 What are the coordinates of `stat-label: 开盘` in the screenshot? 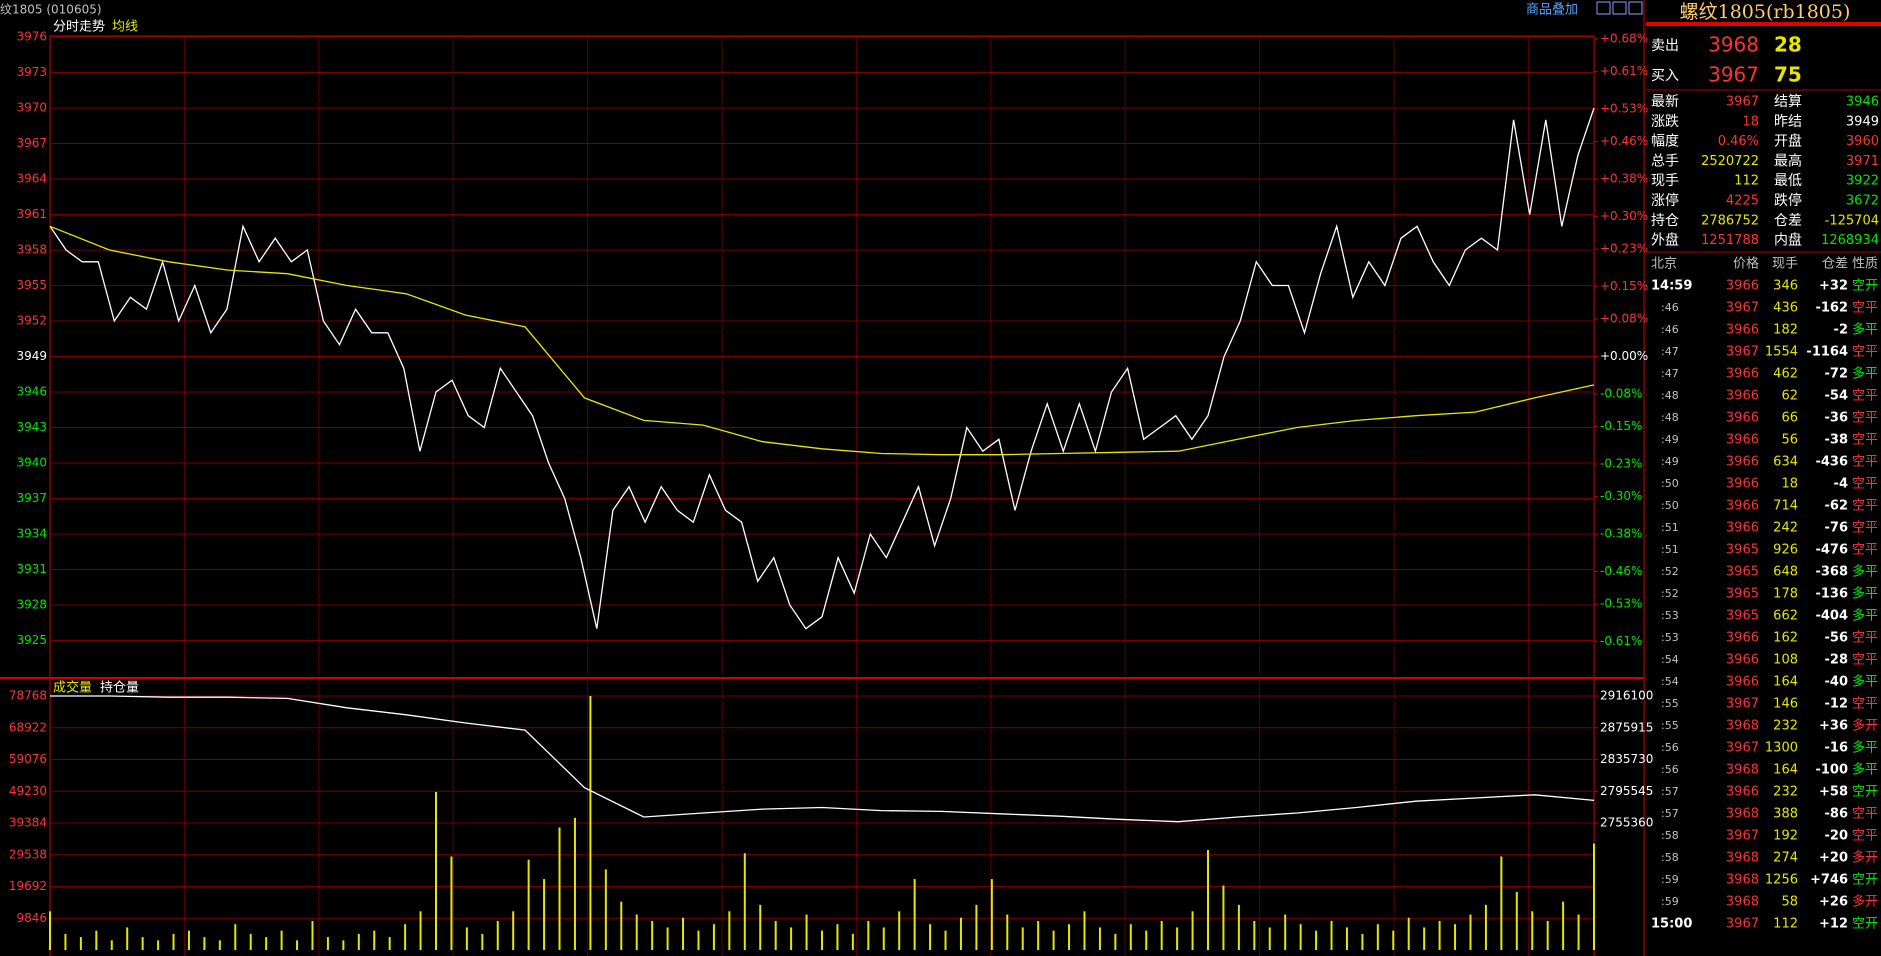 It's located at (1788, 141).